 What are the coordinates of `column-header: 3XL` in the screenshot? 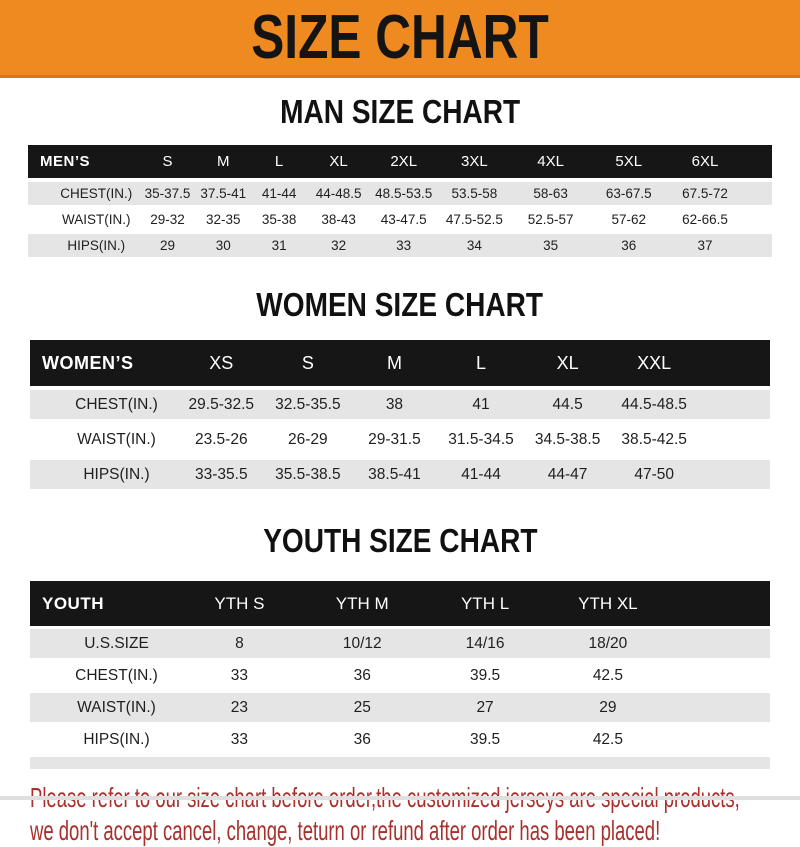 It's located at (474, 163).